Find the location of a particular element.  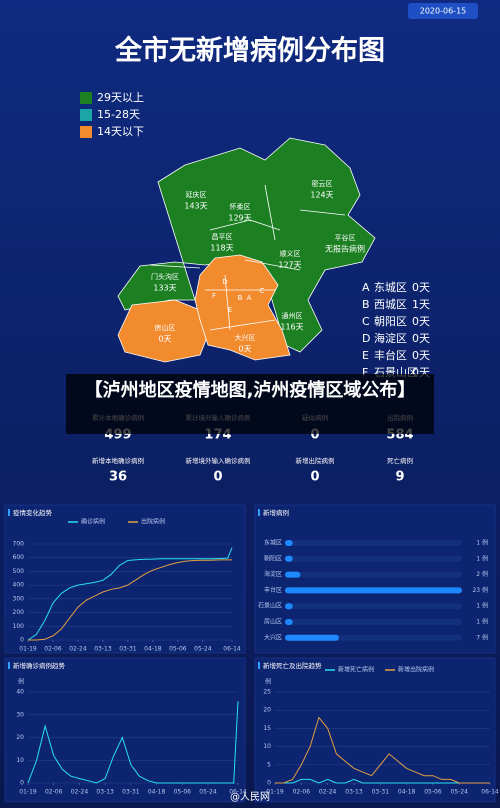

district-name: 怀柔区 is located at coordinates (240, 206).